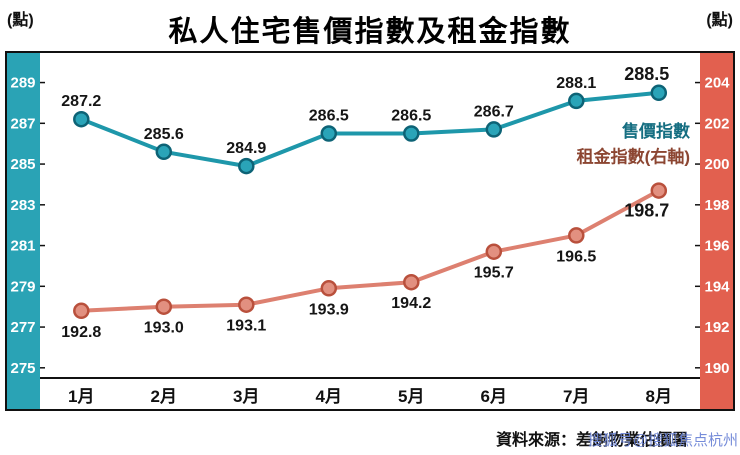  Describe the element at coordinates (716, 246) in the screenshot. I see `right-tick-label: 196` at that location.